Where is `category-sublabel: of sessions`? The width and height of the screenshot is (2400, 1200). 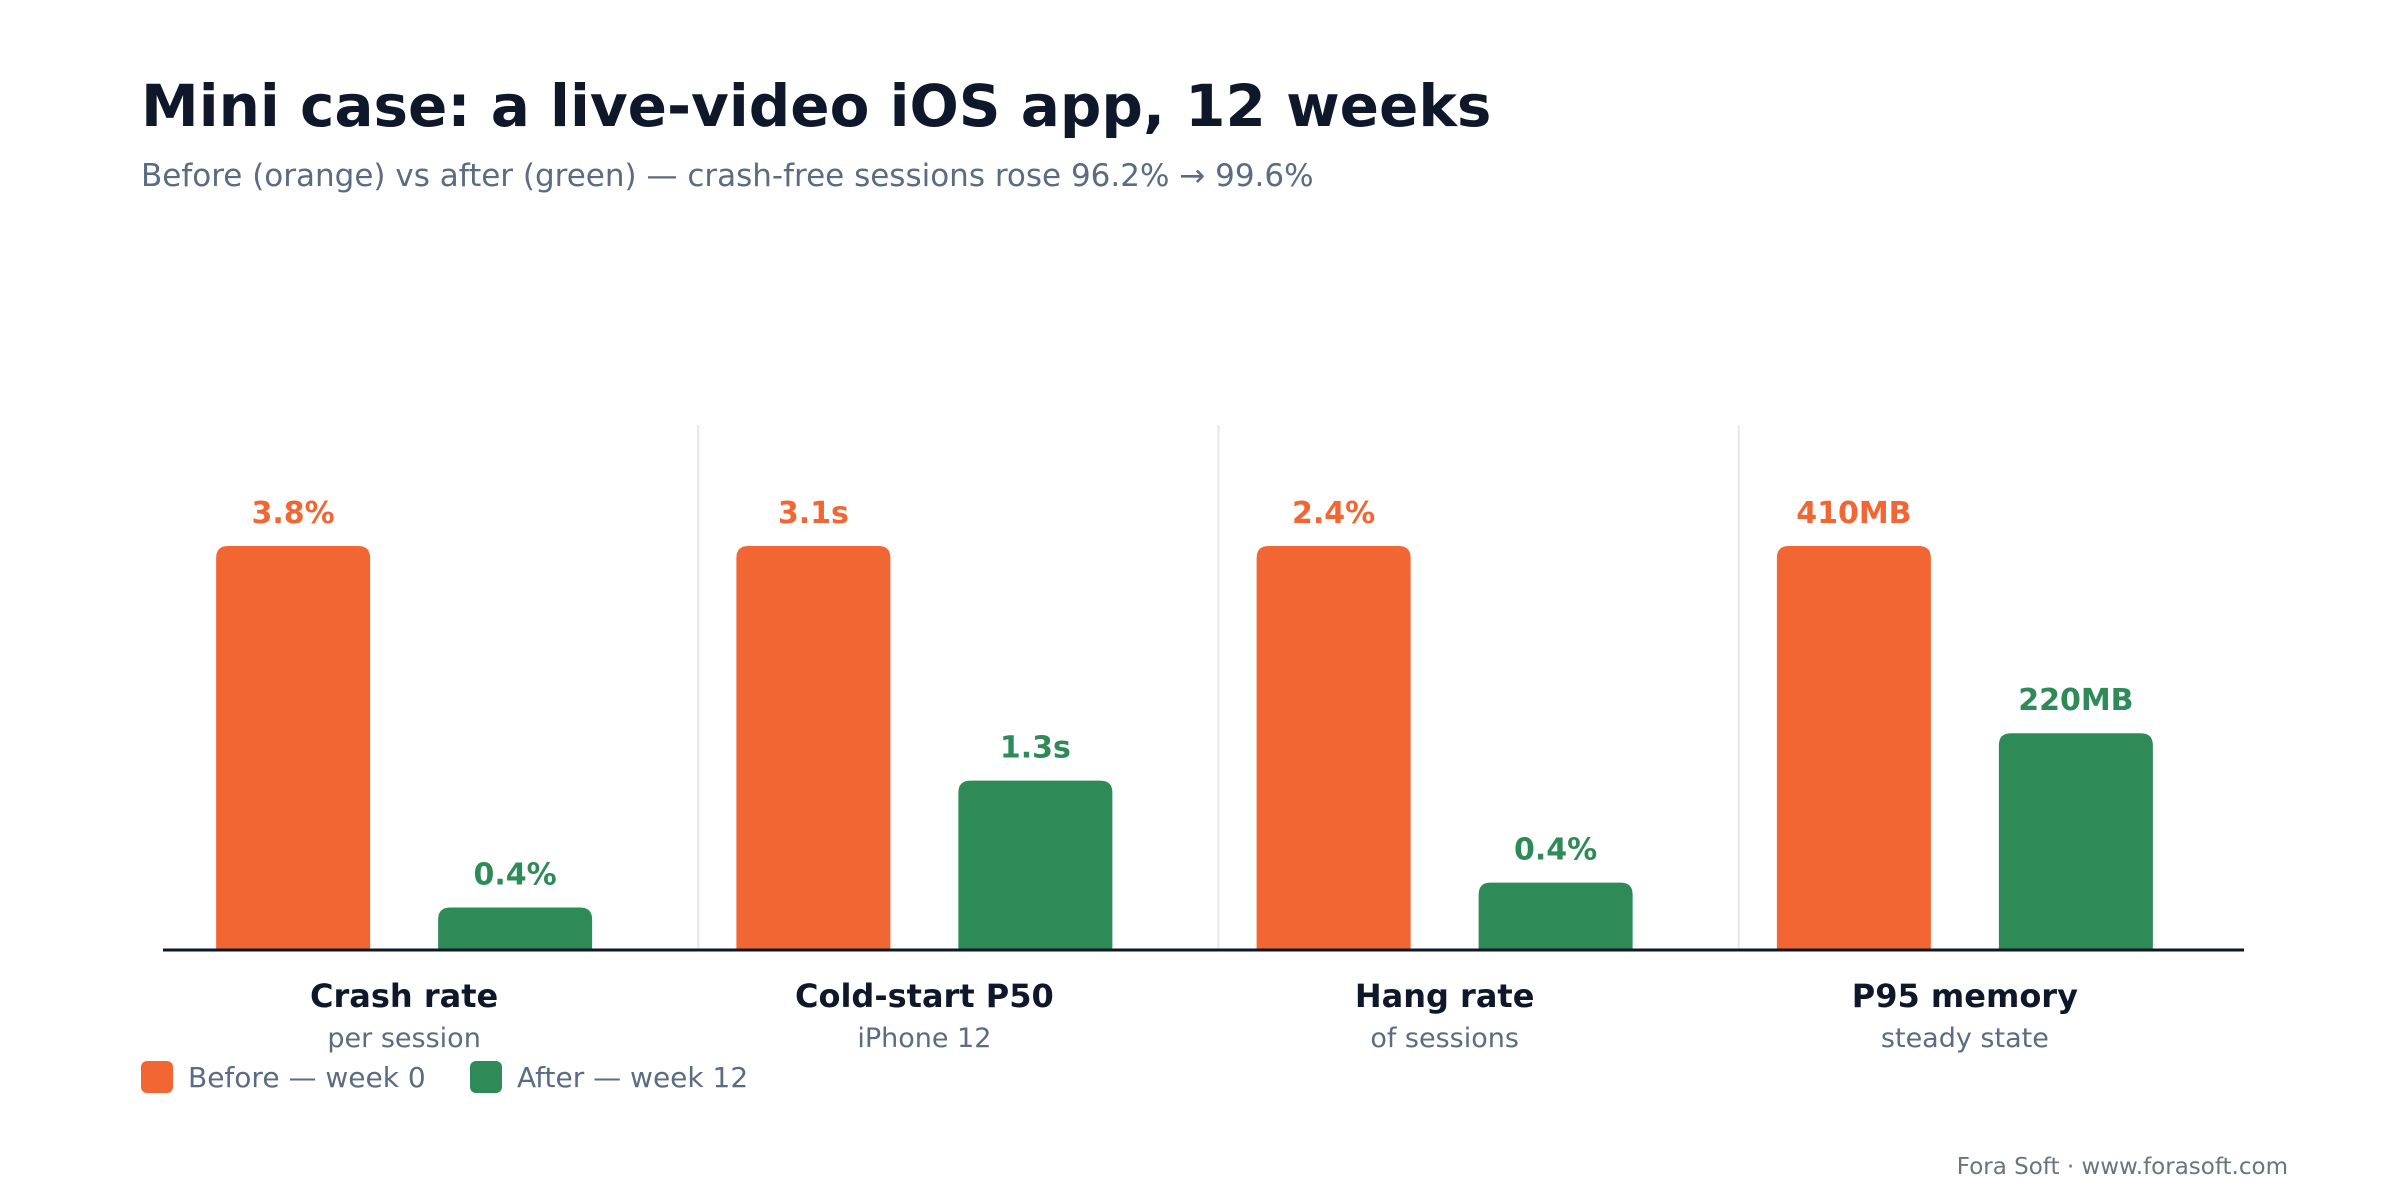
category-sublabel: of sessions is located at coordinates (1444, 1038).